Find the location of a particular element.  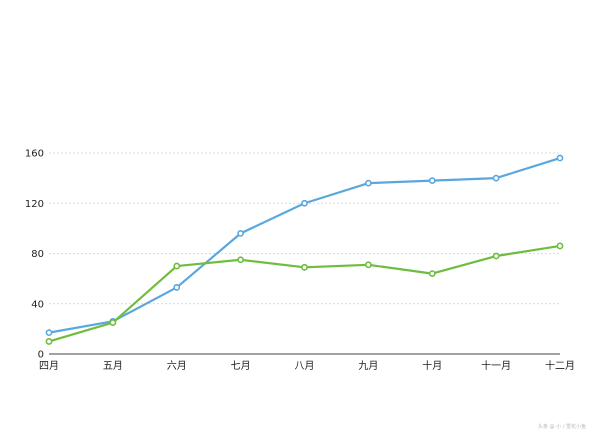

x-tick-label: 十月 is located at coordinates (432, 365).